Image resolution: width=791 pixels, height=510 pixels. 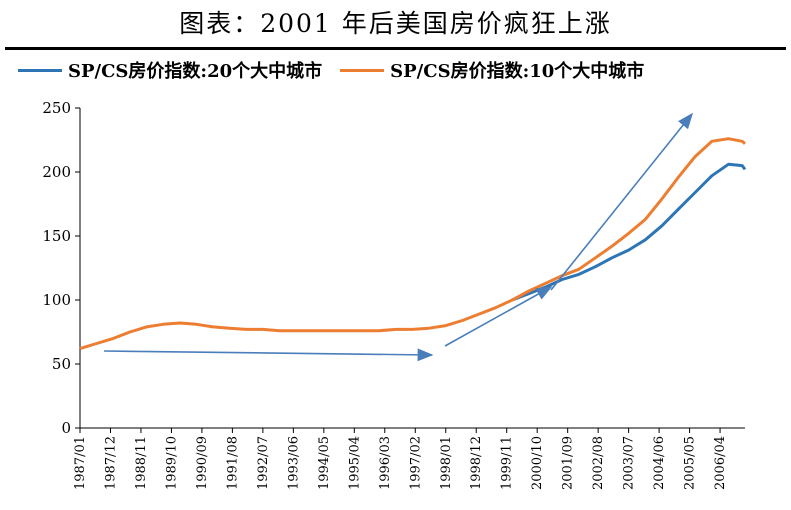 What do you see at coordinates (446, 463) in the screenshot?
I see `x-tick-label: 1998/01` at bounding box center [446, 463].